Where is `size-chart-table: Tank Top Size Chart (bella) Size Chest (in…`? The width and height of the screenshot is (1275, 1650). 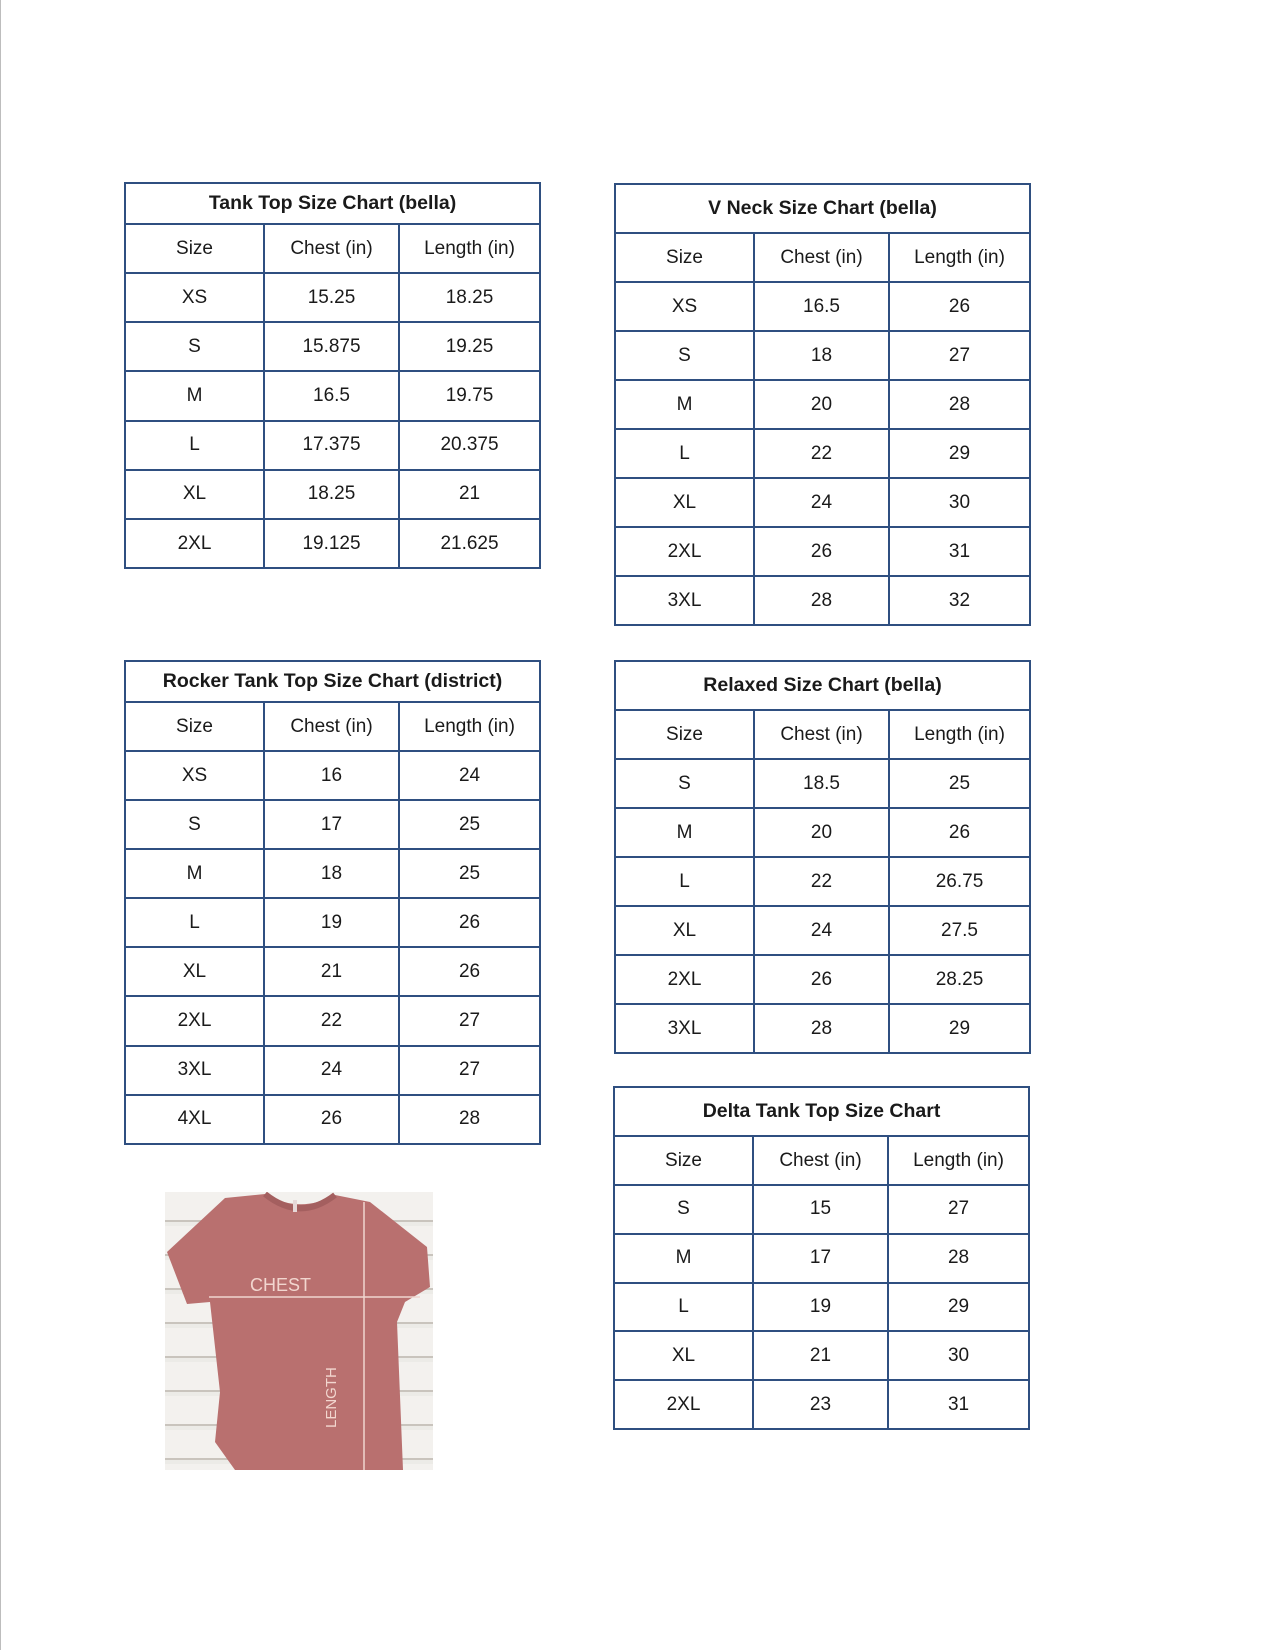
size-chart-table: Tank Top Size Chart (bella) Size Chest (in… is located at coordinates (332, 376).